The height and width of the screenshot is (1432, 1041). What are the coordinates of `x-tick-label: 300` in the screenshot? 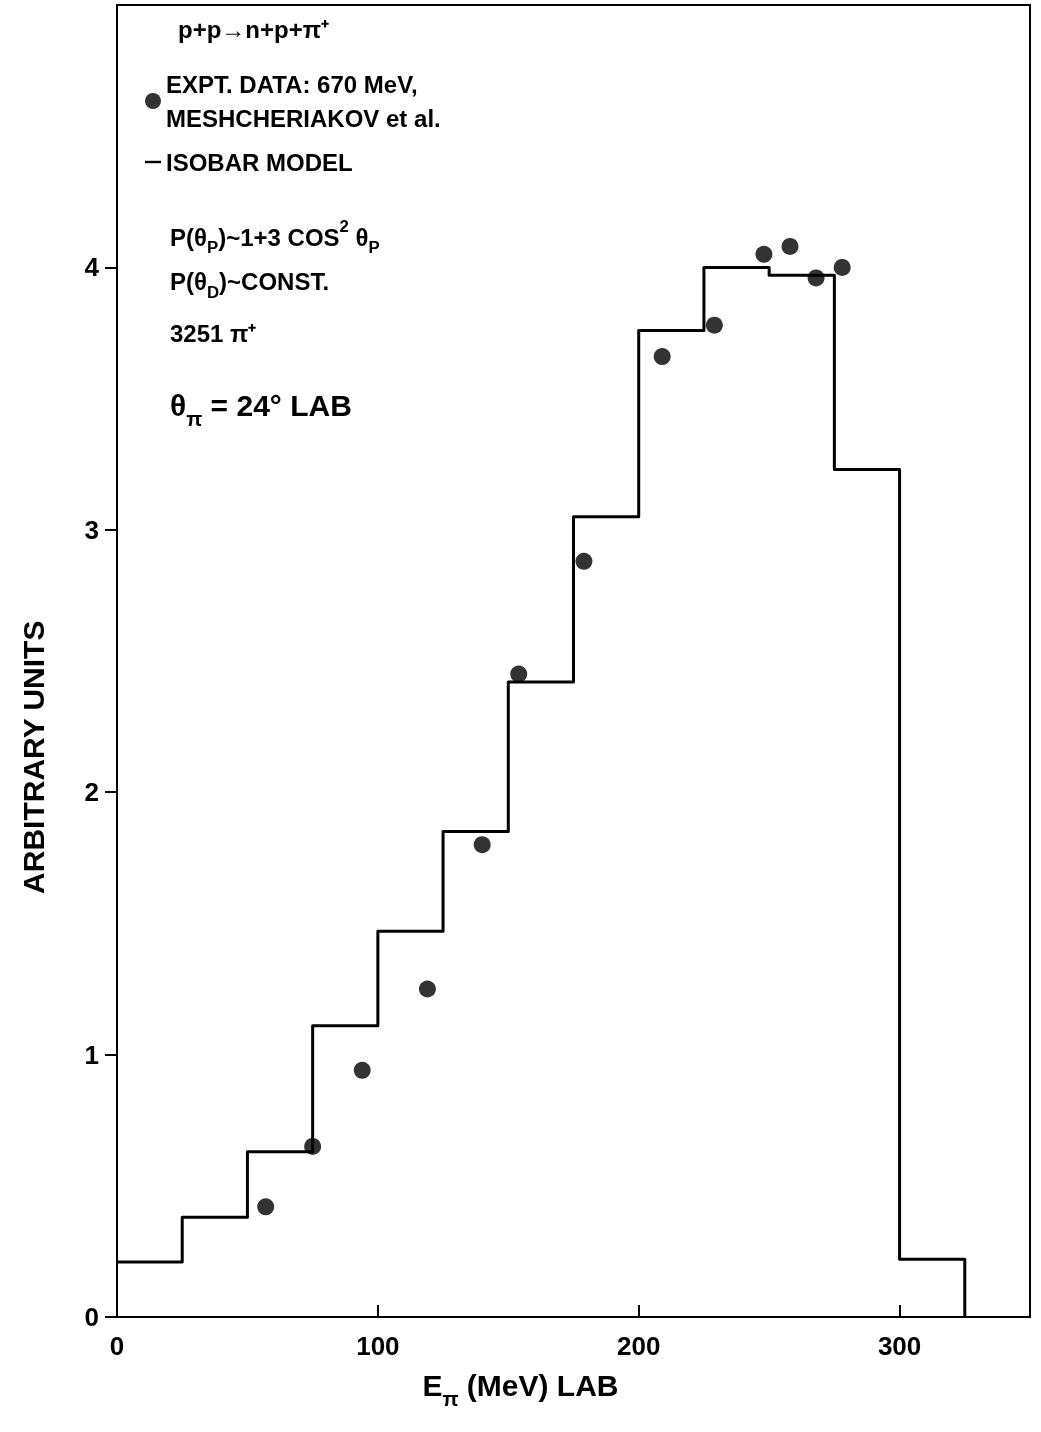 It's located at (899, 1346).